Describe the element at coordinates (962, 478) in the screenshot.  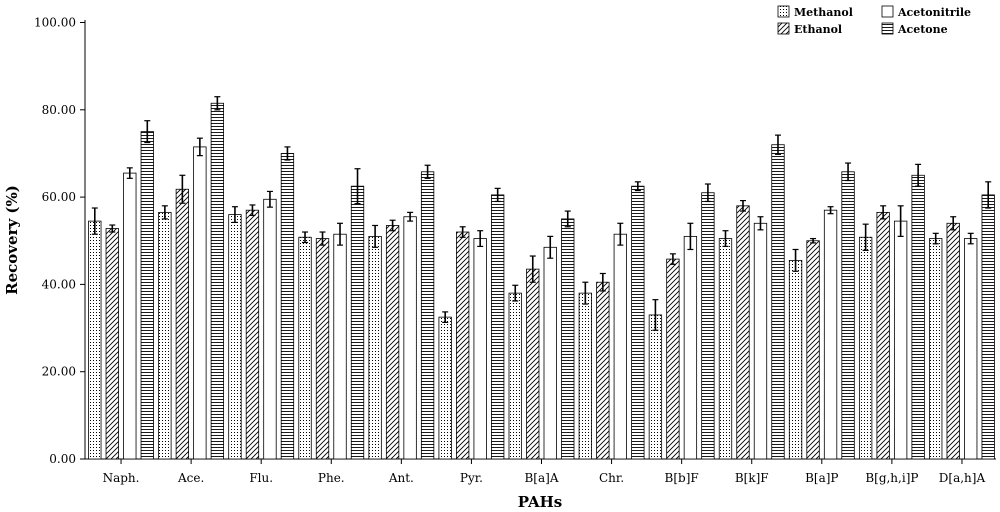
I see `x-tick-label: D[a,h]A` at that location.